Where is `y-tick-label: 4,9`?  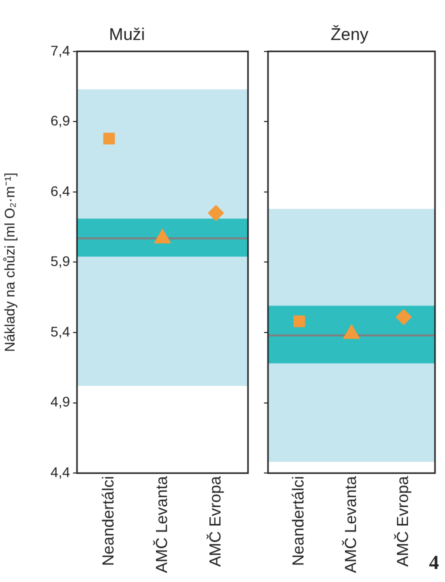
y-tick-label: 4,9 is located at coordinates (60, 402).